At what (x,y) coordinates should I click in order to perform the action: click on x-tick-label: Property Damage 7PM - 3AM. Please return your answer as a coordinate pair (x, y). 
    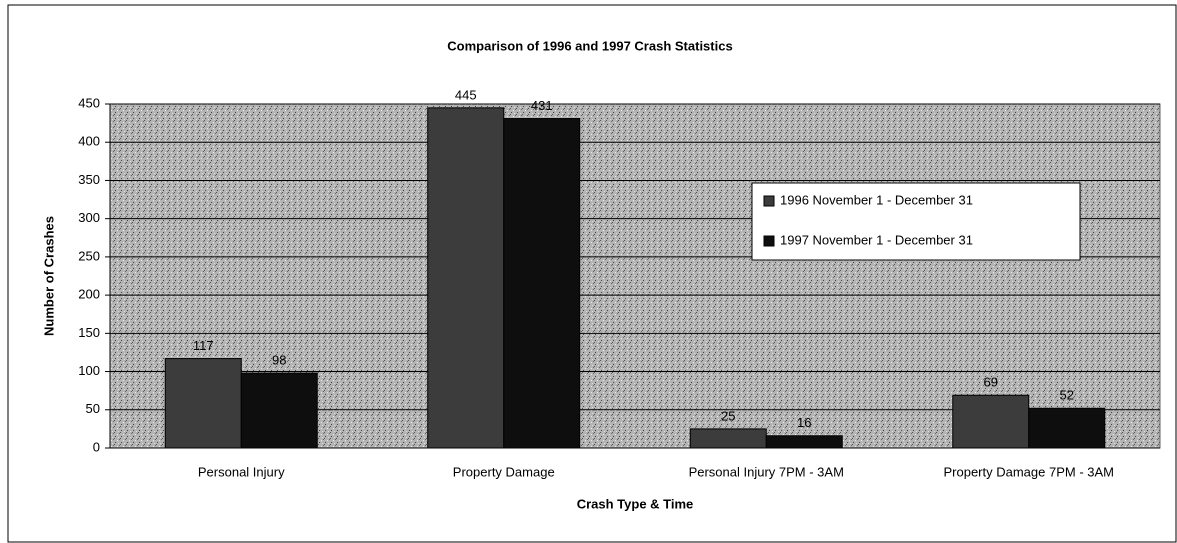
    Looking at the image, I should click on (1028, 471).